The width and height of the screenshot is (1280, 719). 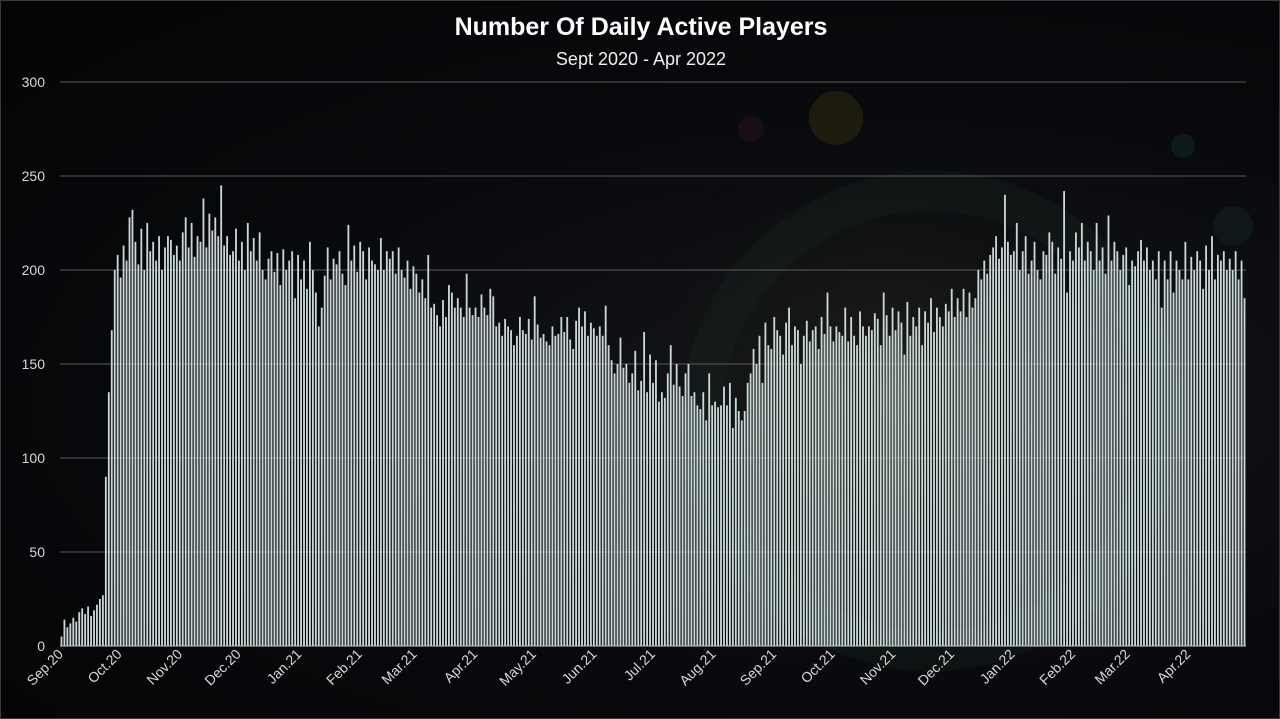 I want to click on y-tick-label: 250, so click(x=34, y=176).